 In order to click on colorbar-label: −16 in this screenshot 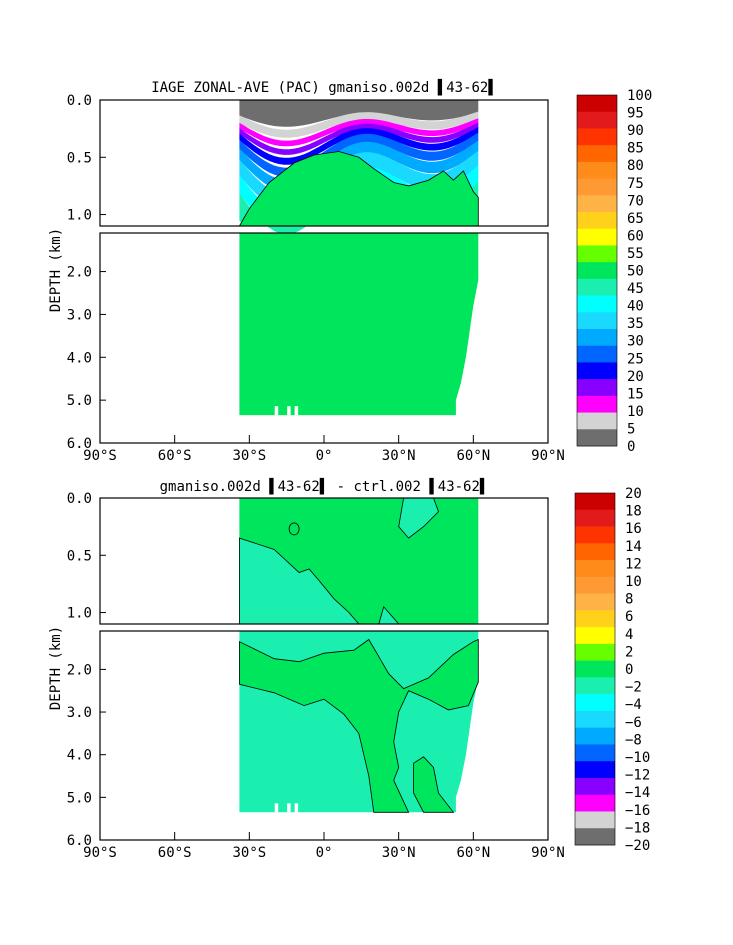, I will do `click(637, 811)`.